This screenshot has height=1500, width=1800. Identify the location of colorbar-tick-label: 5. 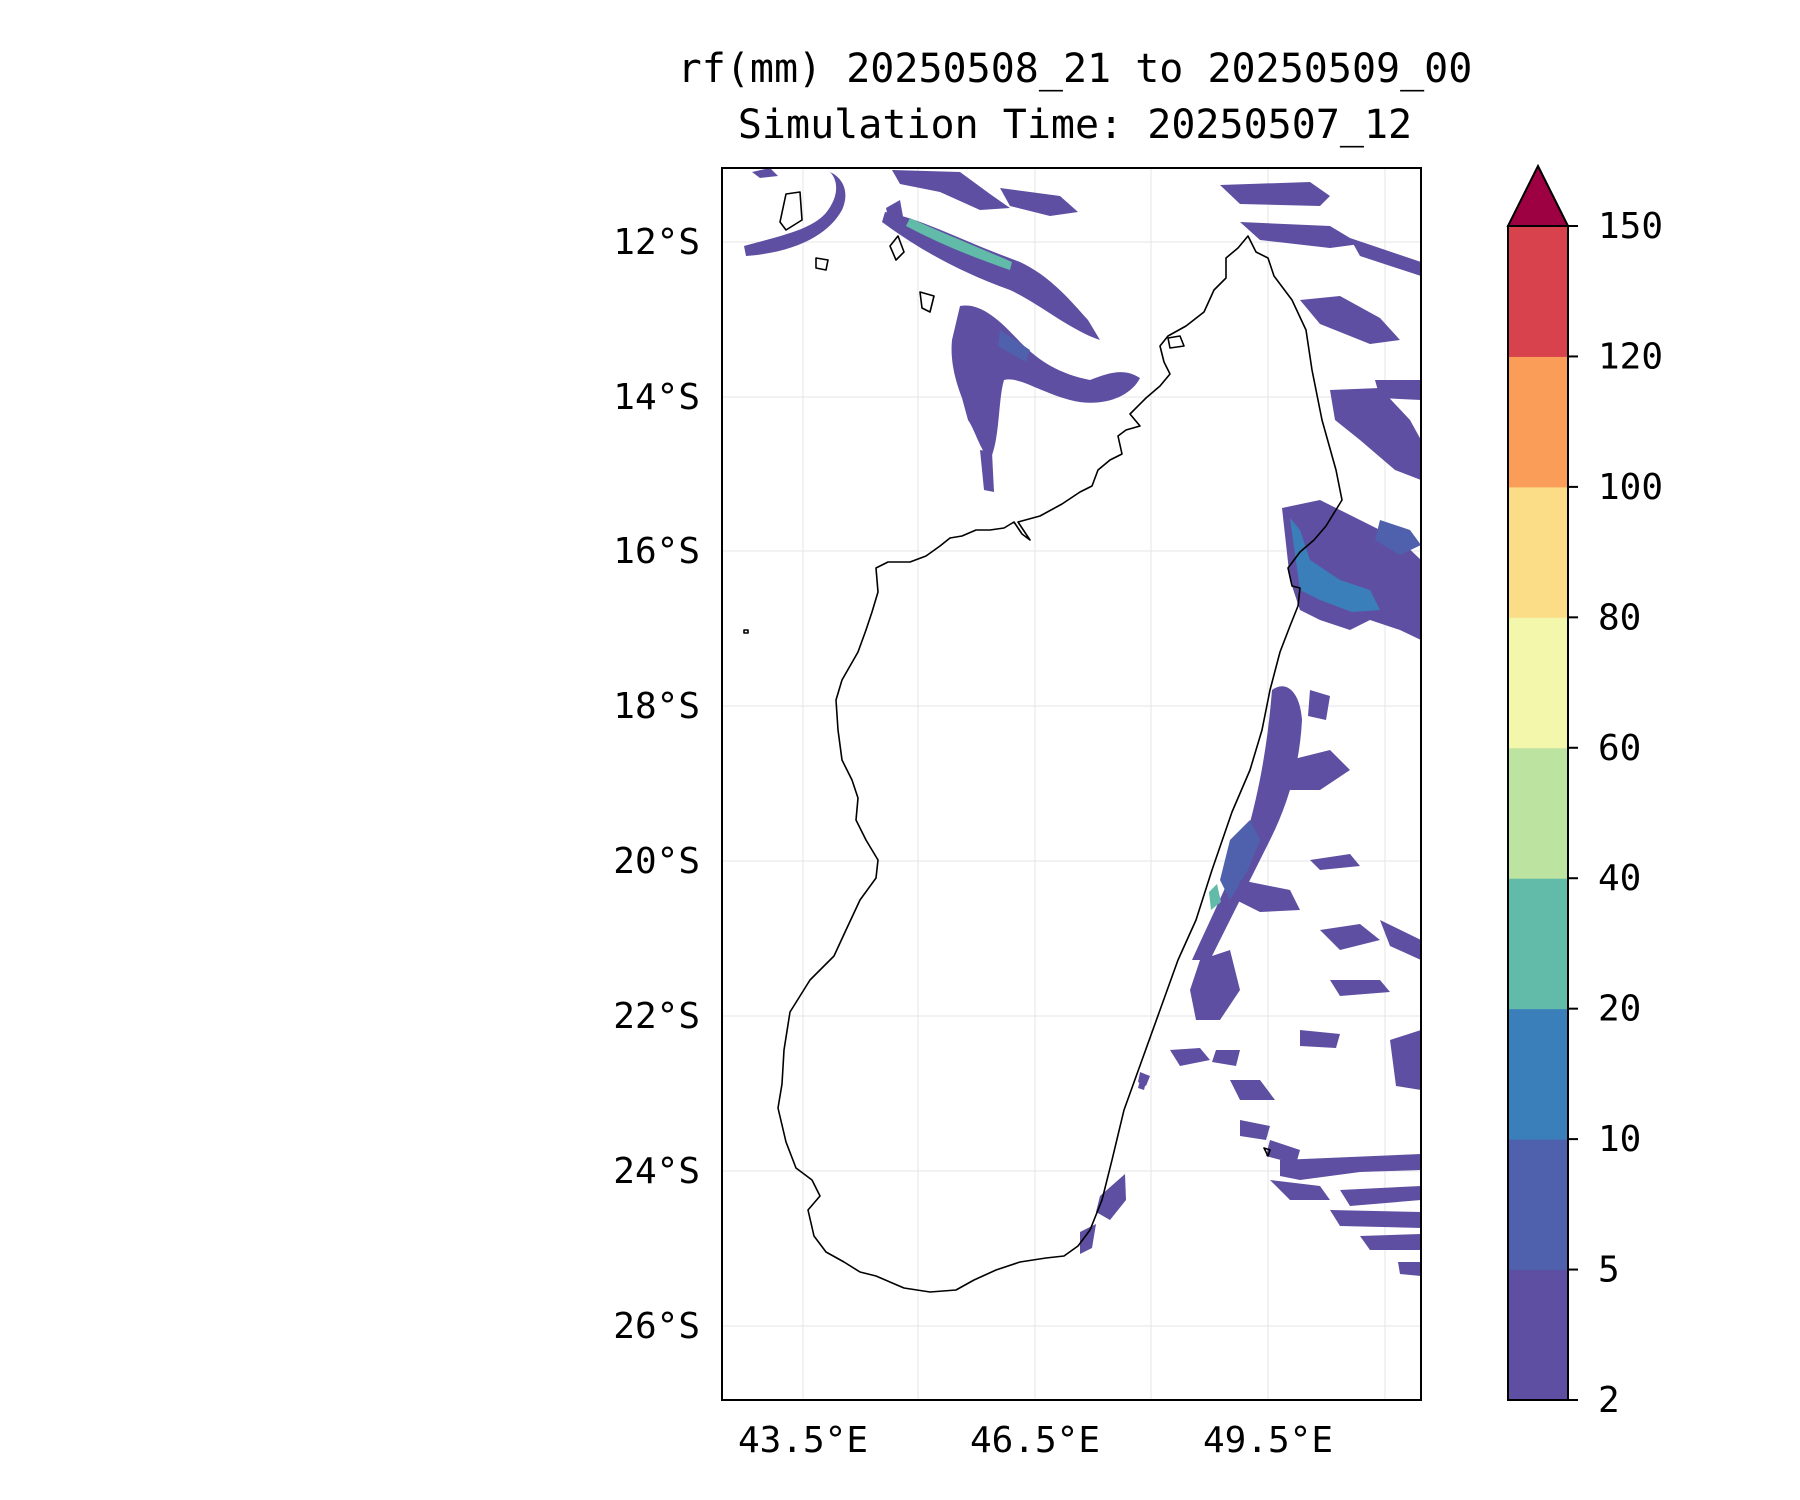
(1609, 1270).